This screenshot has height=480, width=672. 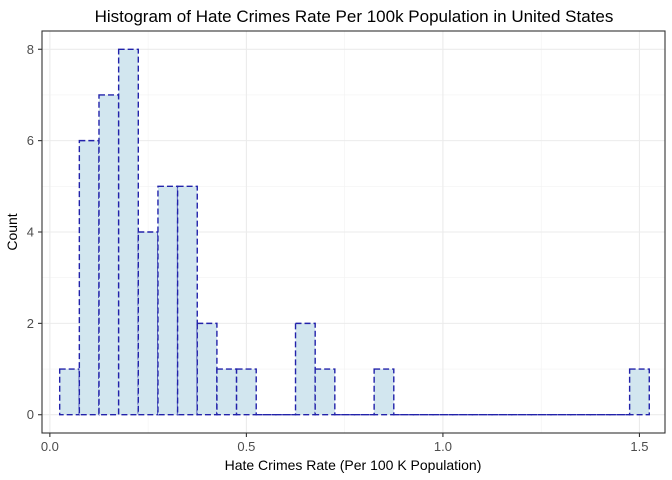 I want to click on x-tick-label: 0.0, so click(x=50, y=446).